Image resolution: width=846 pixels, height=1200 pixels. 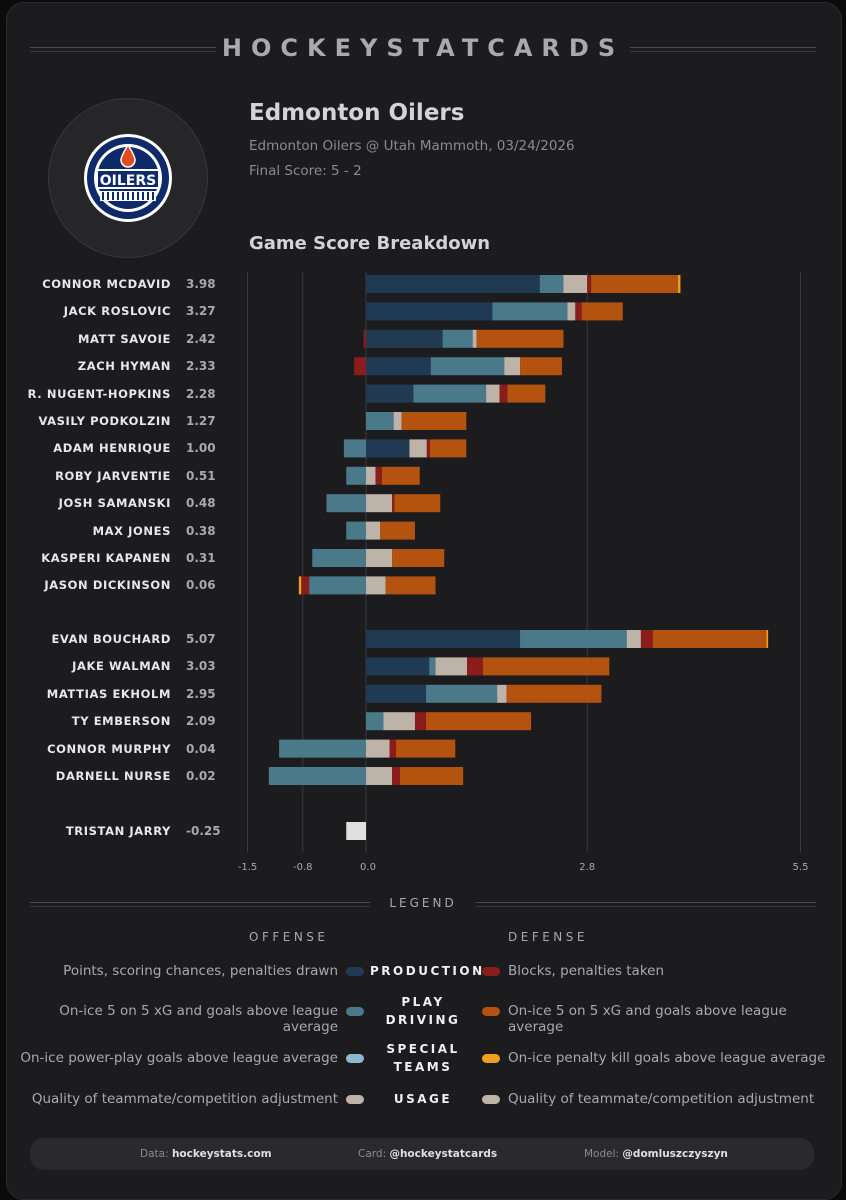 What do you see at coordinates (368, 867) in the screenshot?
I see `x-tick-label: 0.0` at bounding box center [368, 867].